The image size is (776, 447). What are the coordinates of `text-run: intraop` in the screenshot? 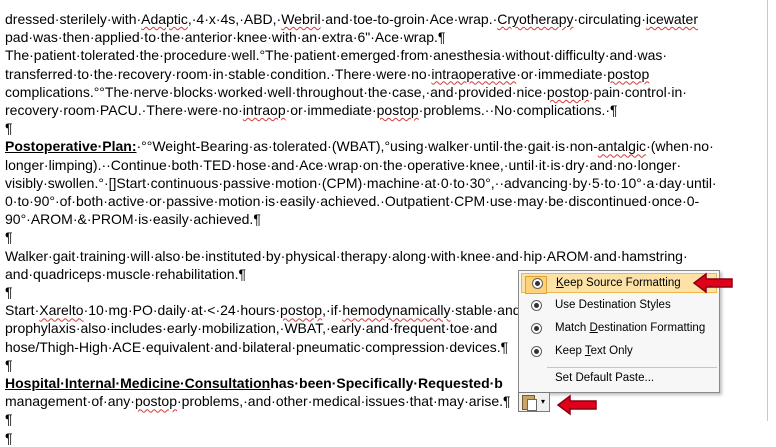 It's located at (264, 110).